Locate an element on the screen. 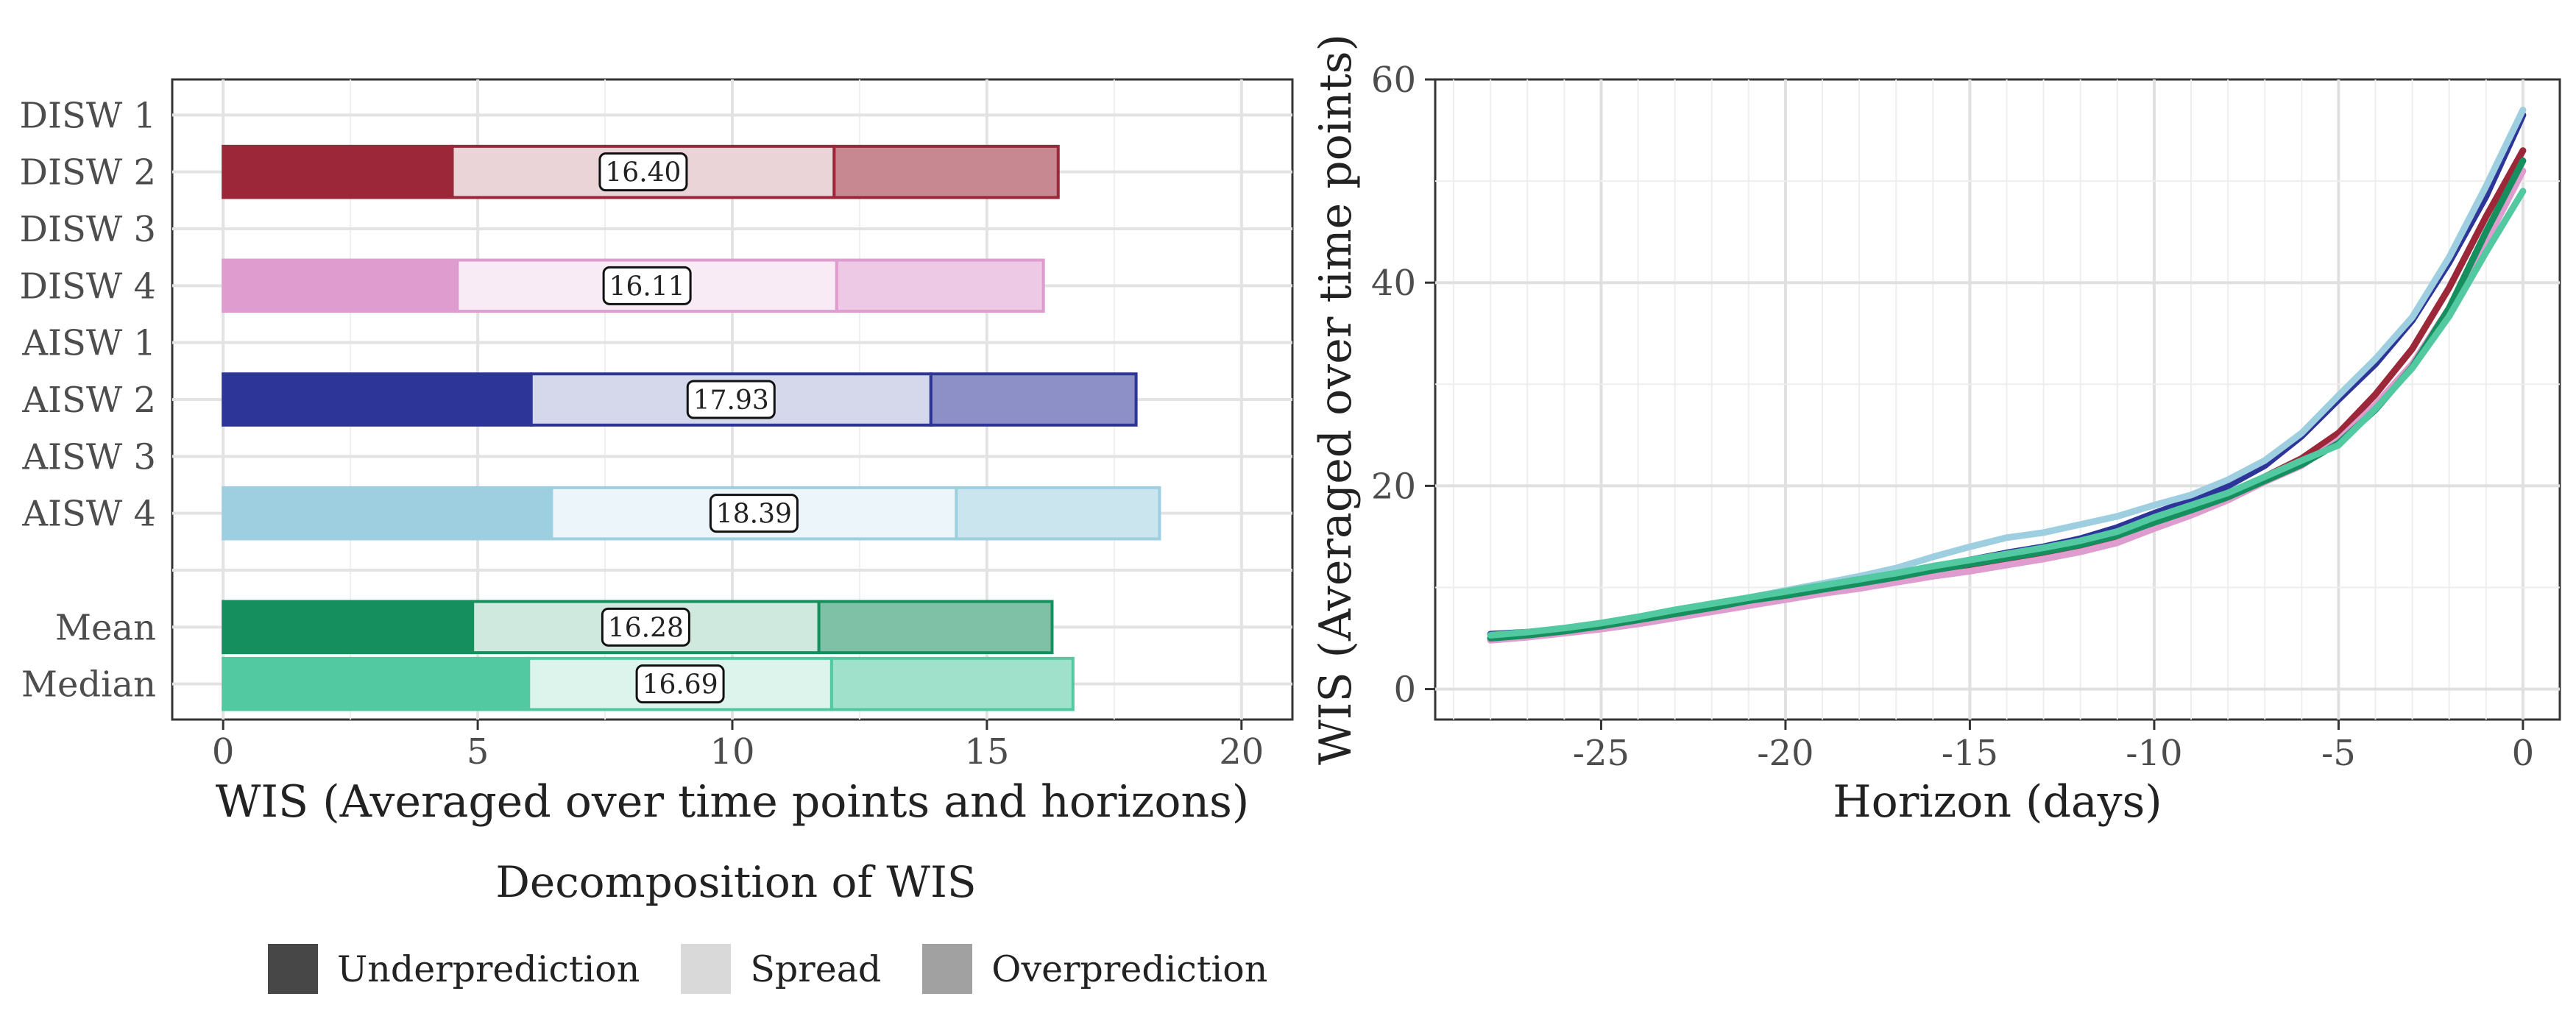 The height and width of the screenshot is (1030, 2576). legend-items: Underprediction Spread Overprediction is located at coordinates (788, 969).